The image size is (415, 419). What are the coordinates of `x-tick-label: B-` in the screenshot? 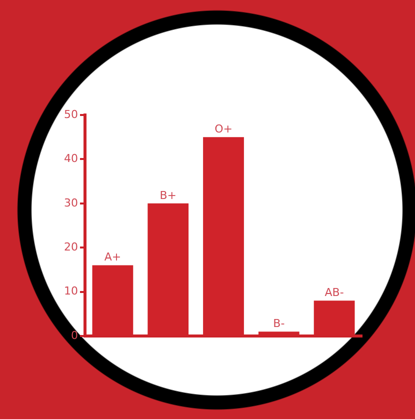 It's located at (279, 323).